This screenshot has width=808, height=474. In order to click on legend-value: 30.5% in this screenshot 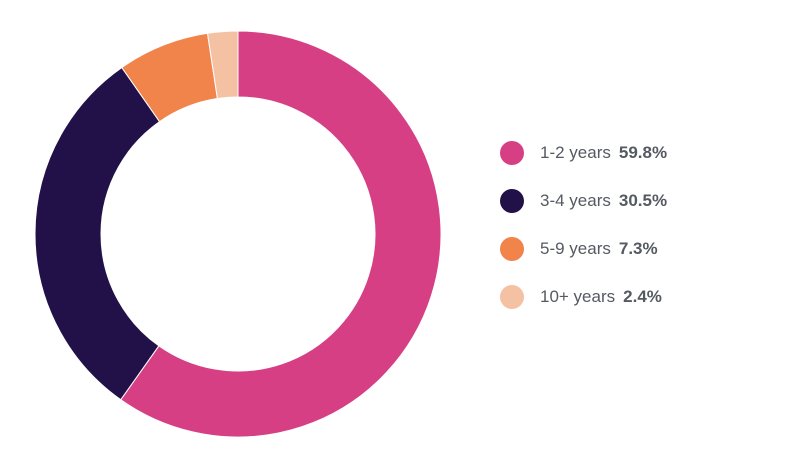, I will do `click(643, 200)`.